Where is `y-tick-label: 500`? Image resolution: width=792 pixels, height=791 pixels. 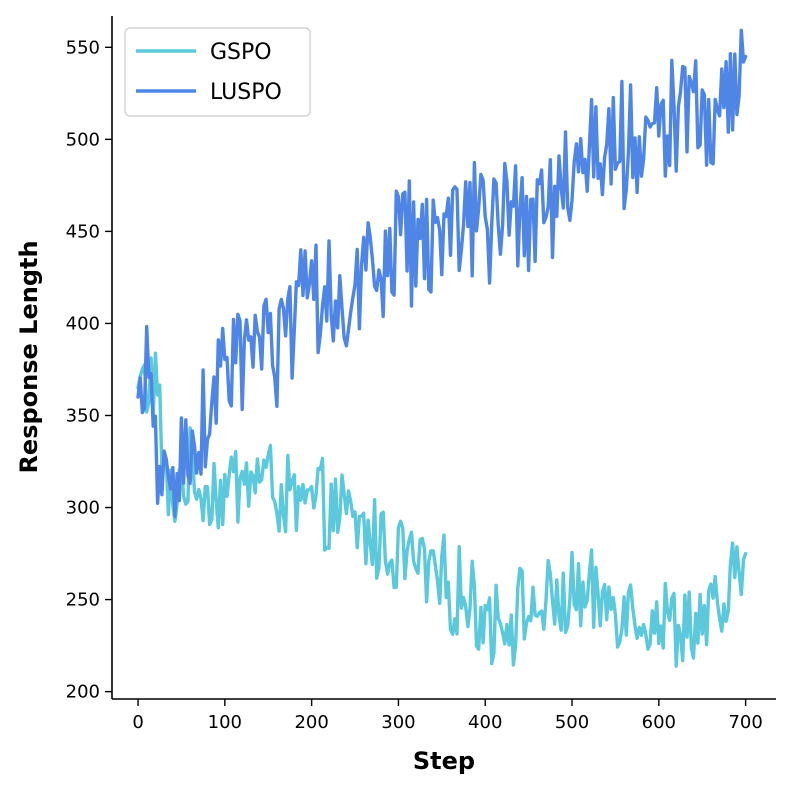 y-tick-label: 500 is located at coordinates (83, 139).